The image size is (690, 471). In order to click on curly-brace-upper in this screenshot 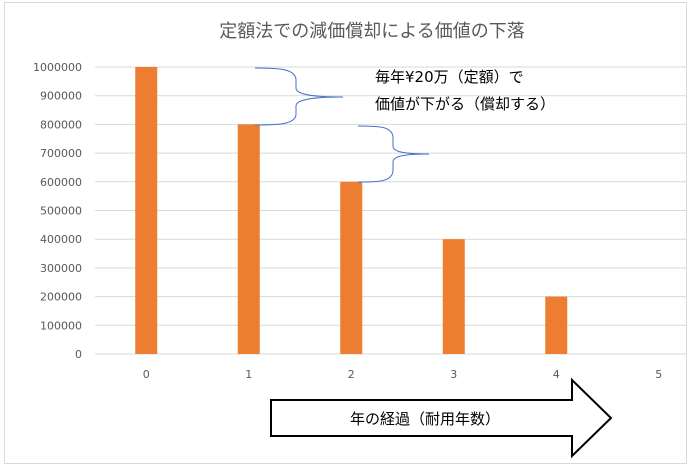, I will do `click(299, 96)`.